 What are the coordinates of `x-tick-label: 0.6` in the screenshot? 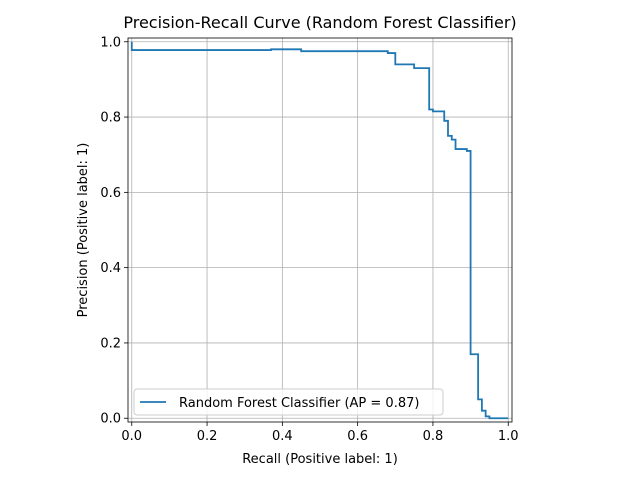 It's located at (357, 436).